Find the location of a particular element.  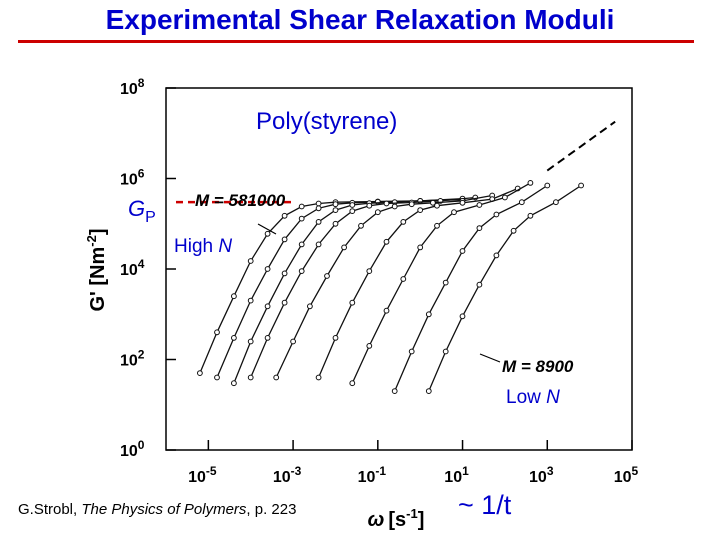

plateau-modulus-subscript: P is located at coordinates (150, 217).